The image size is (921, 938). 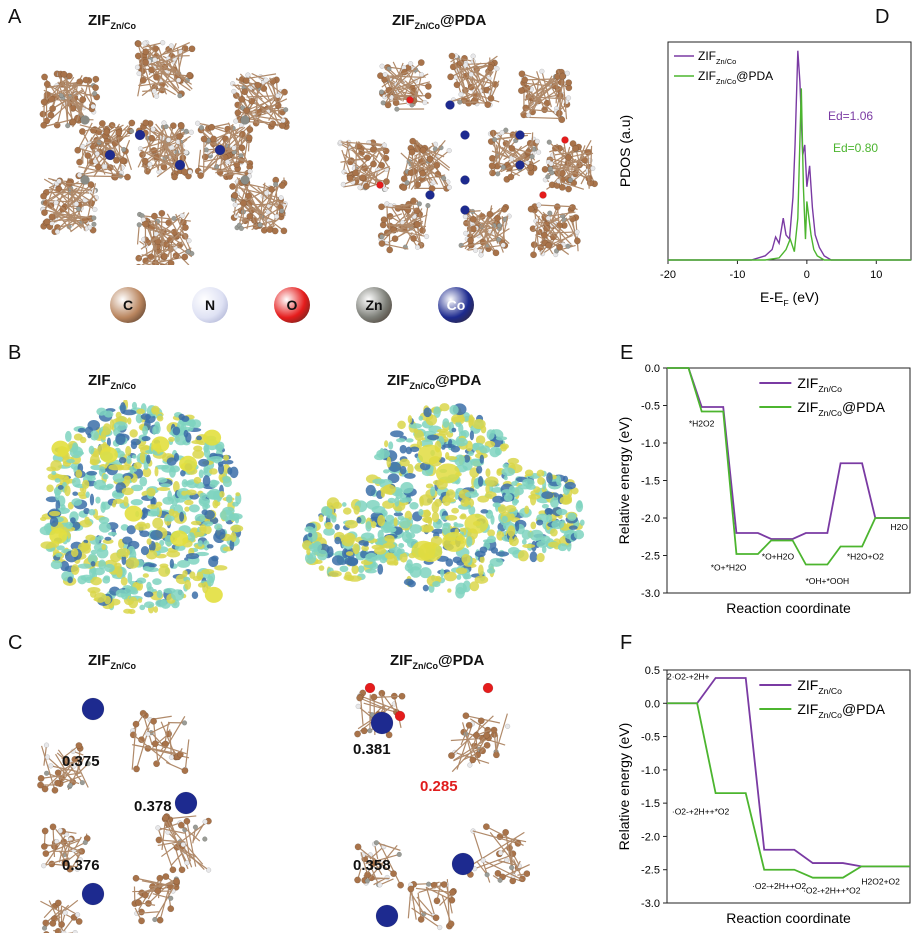 I want to click on atom-legend-symbol: N, so click(x=210, y=305).